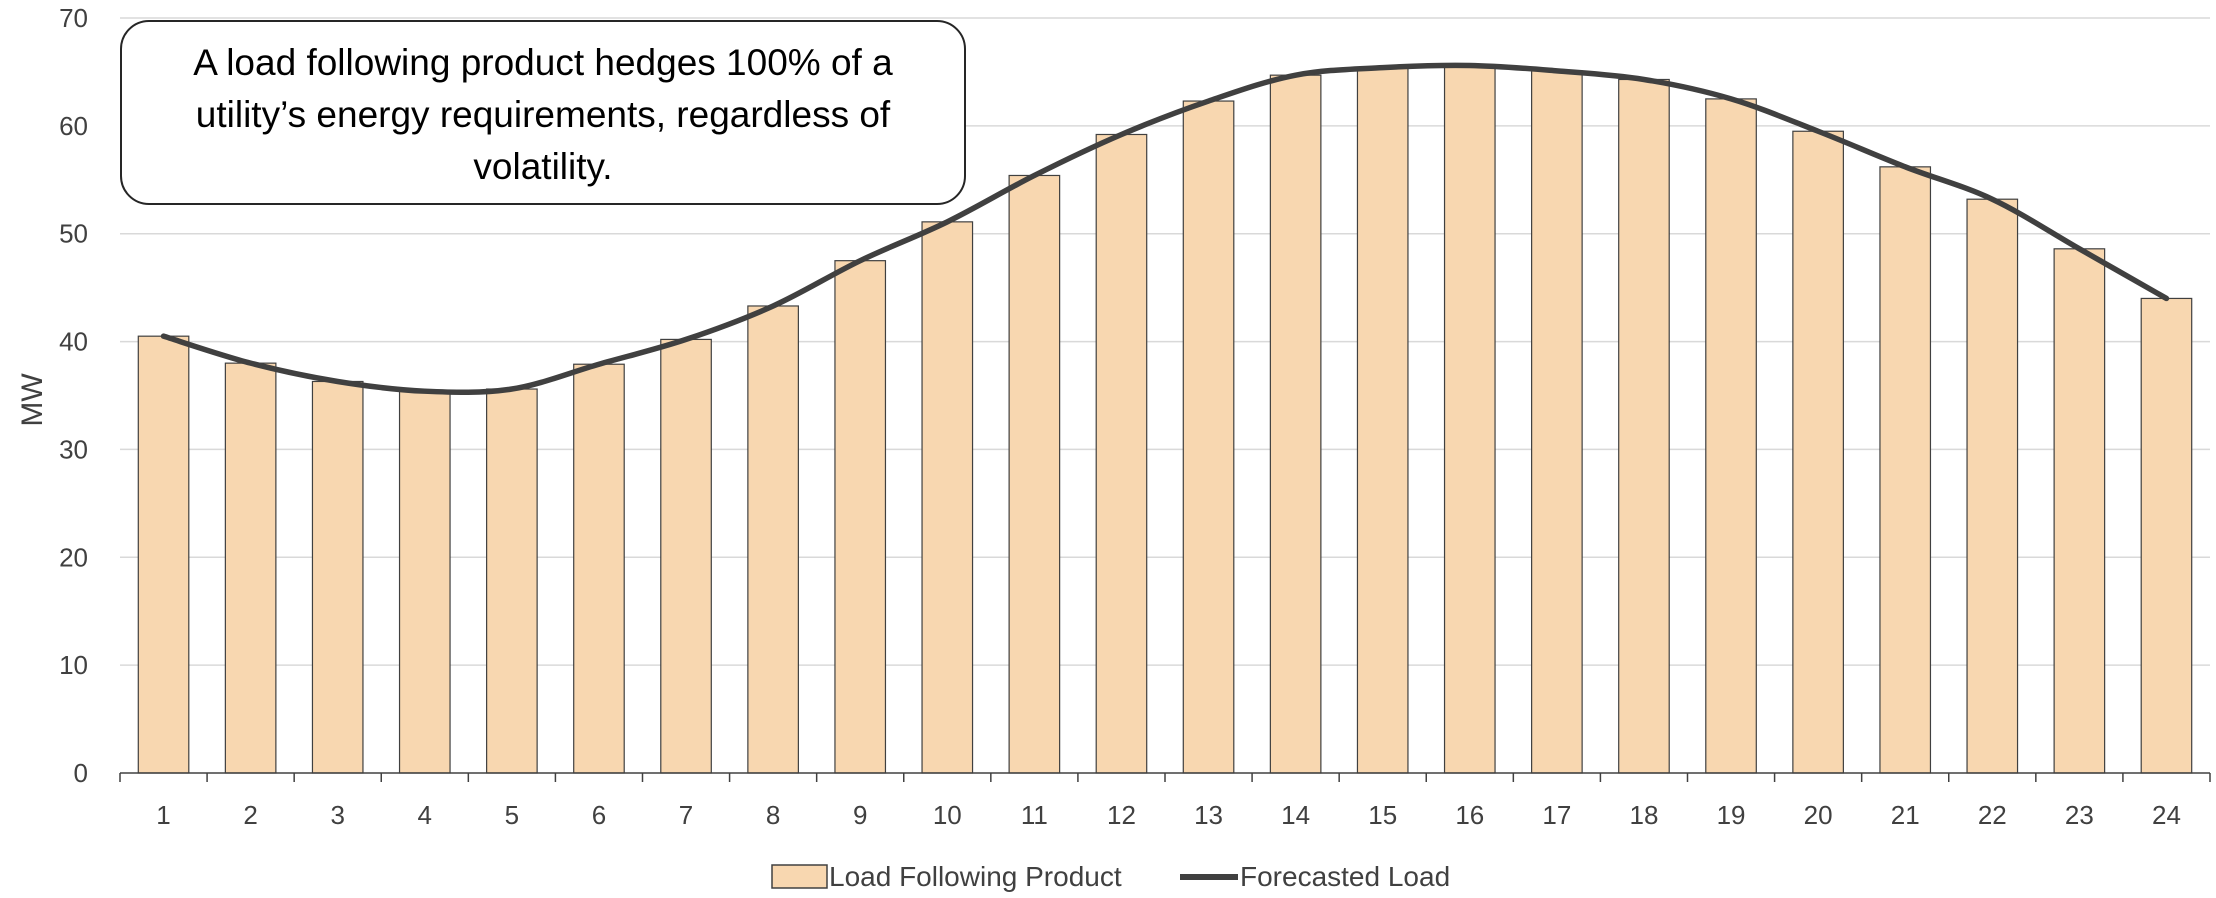 The image size is (2216, 898). What do you see at coordinates (1034, 815) in the screenshot?
I see `x-tick-label: 11` at bounding box center [1034, 815].